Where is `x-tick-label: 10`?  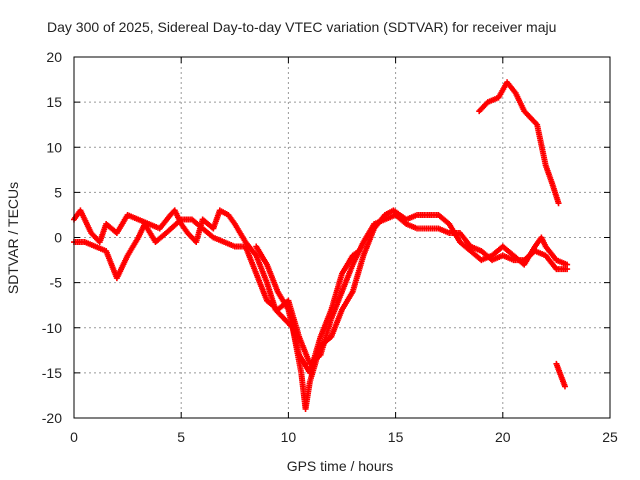 x-tick-label: 10 is located at coordinates (289, 437).